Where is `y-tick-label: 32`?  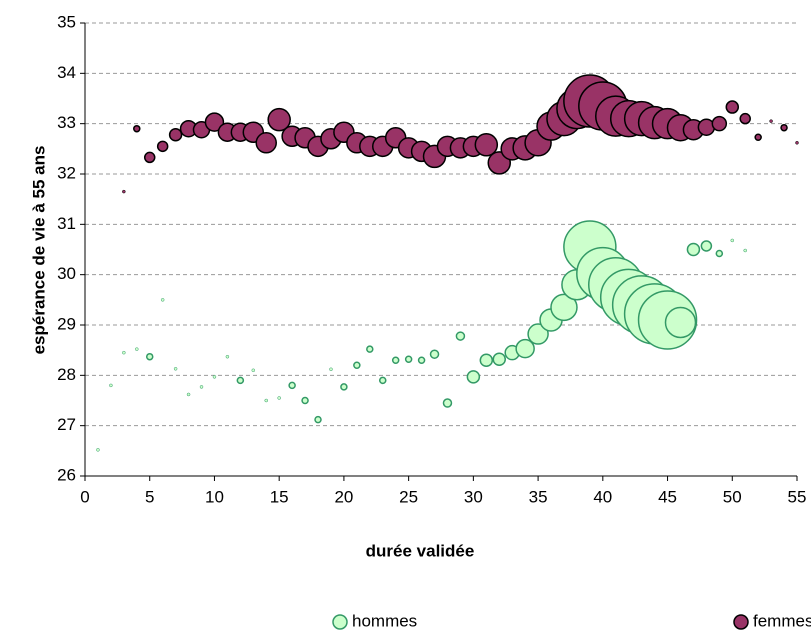
y-tick-label: 32 is located at coordinates (66, 172).